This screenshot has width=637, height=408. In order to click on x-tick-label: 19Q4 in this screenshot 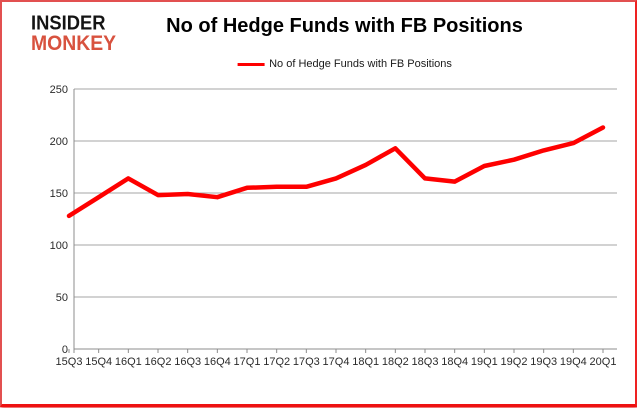, I will do `click(573, 362)`.